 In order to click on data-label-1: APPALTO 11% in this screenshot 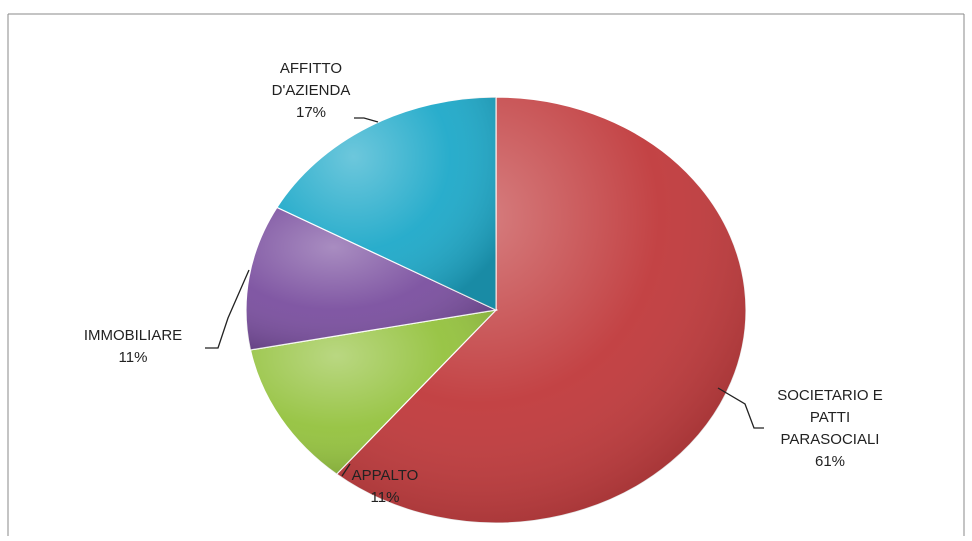, I will do `click(385, 486)`.